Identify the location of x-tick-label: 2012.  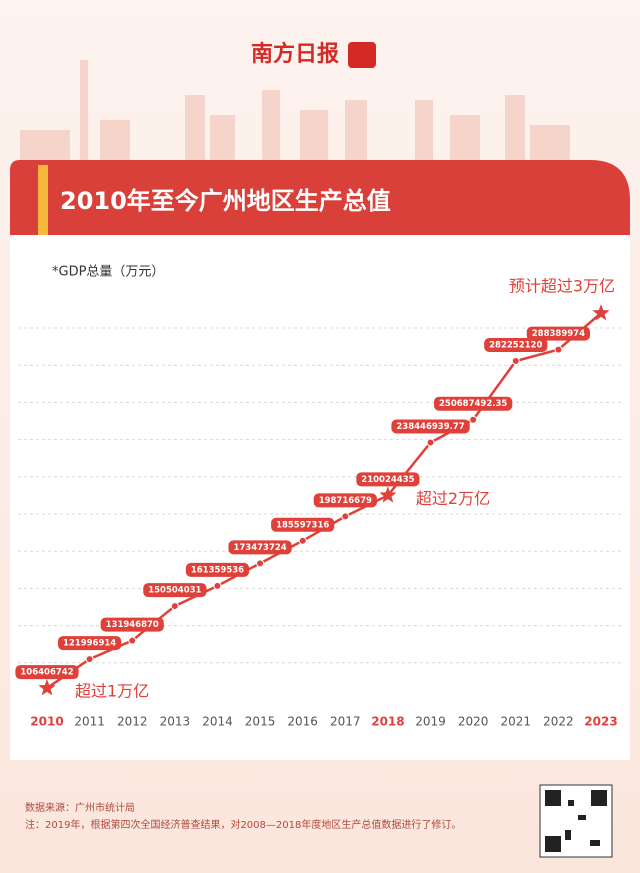
(132, 722).